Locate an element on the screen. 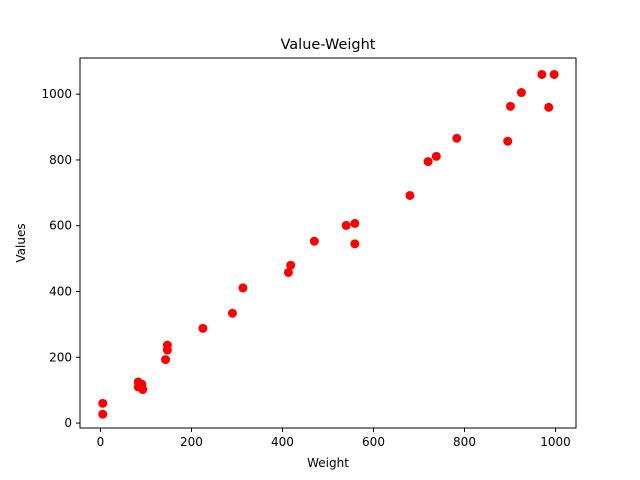 The image size is (640, 480). x-tick-label: 1000 is located at coordinates (555, 442).